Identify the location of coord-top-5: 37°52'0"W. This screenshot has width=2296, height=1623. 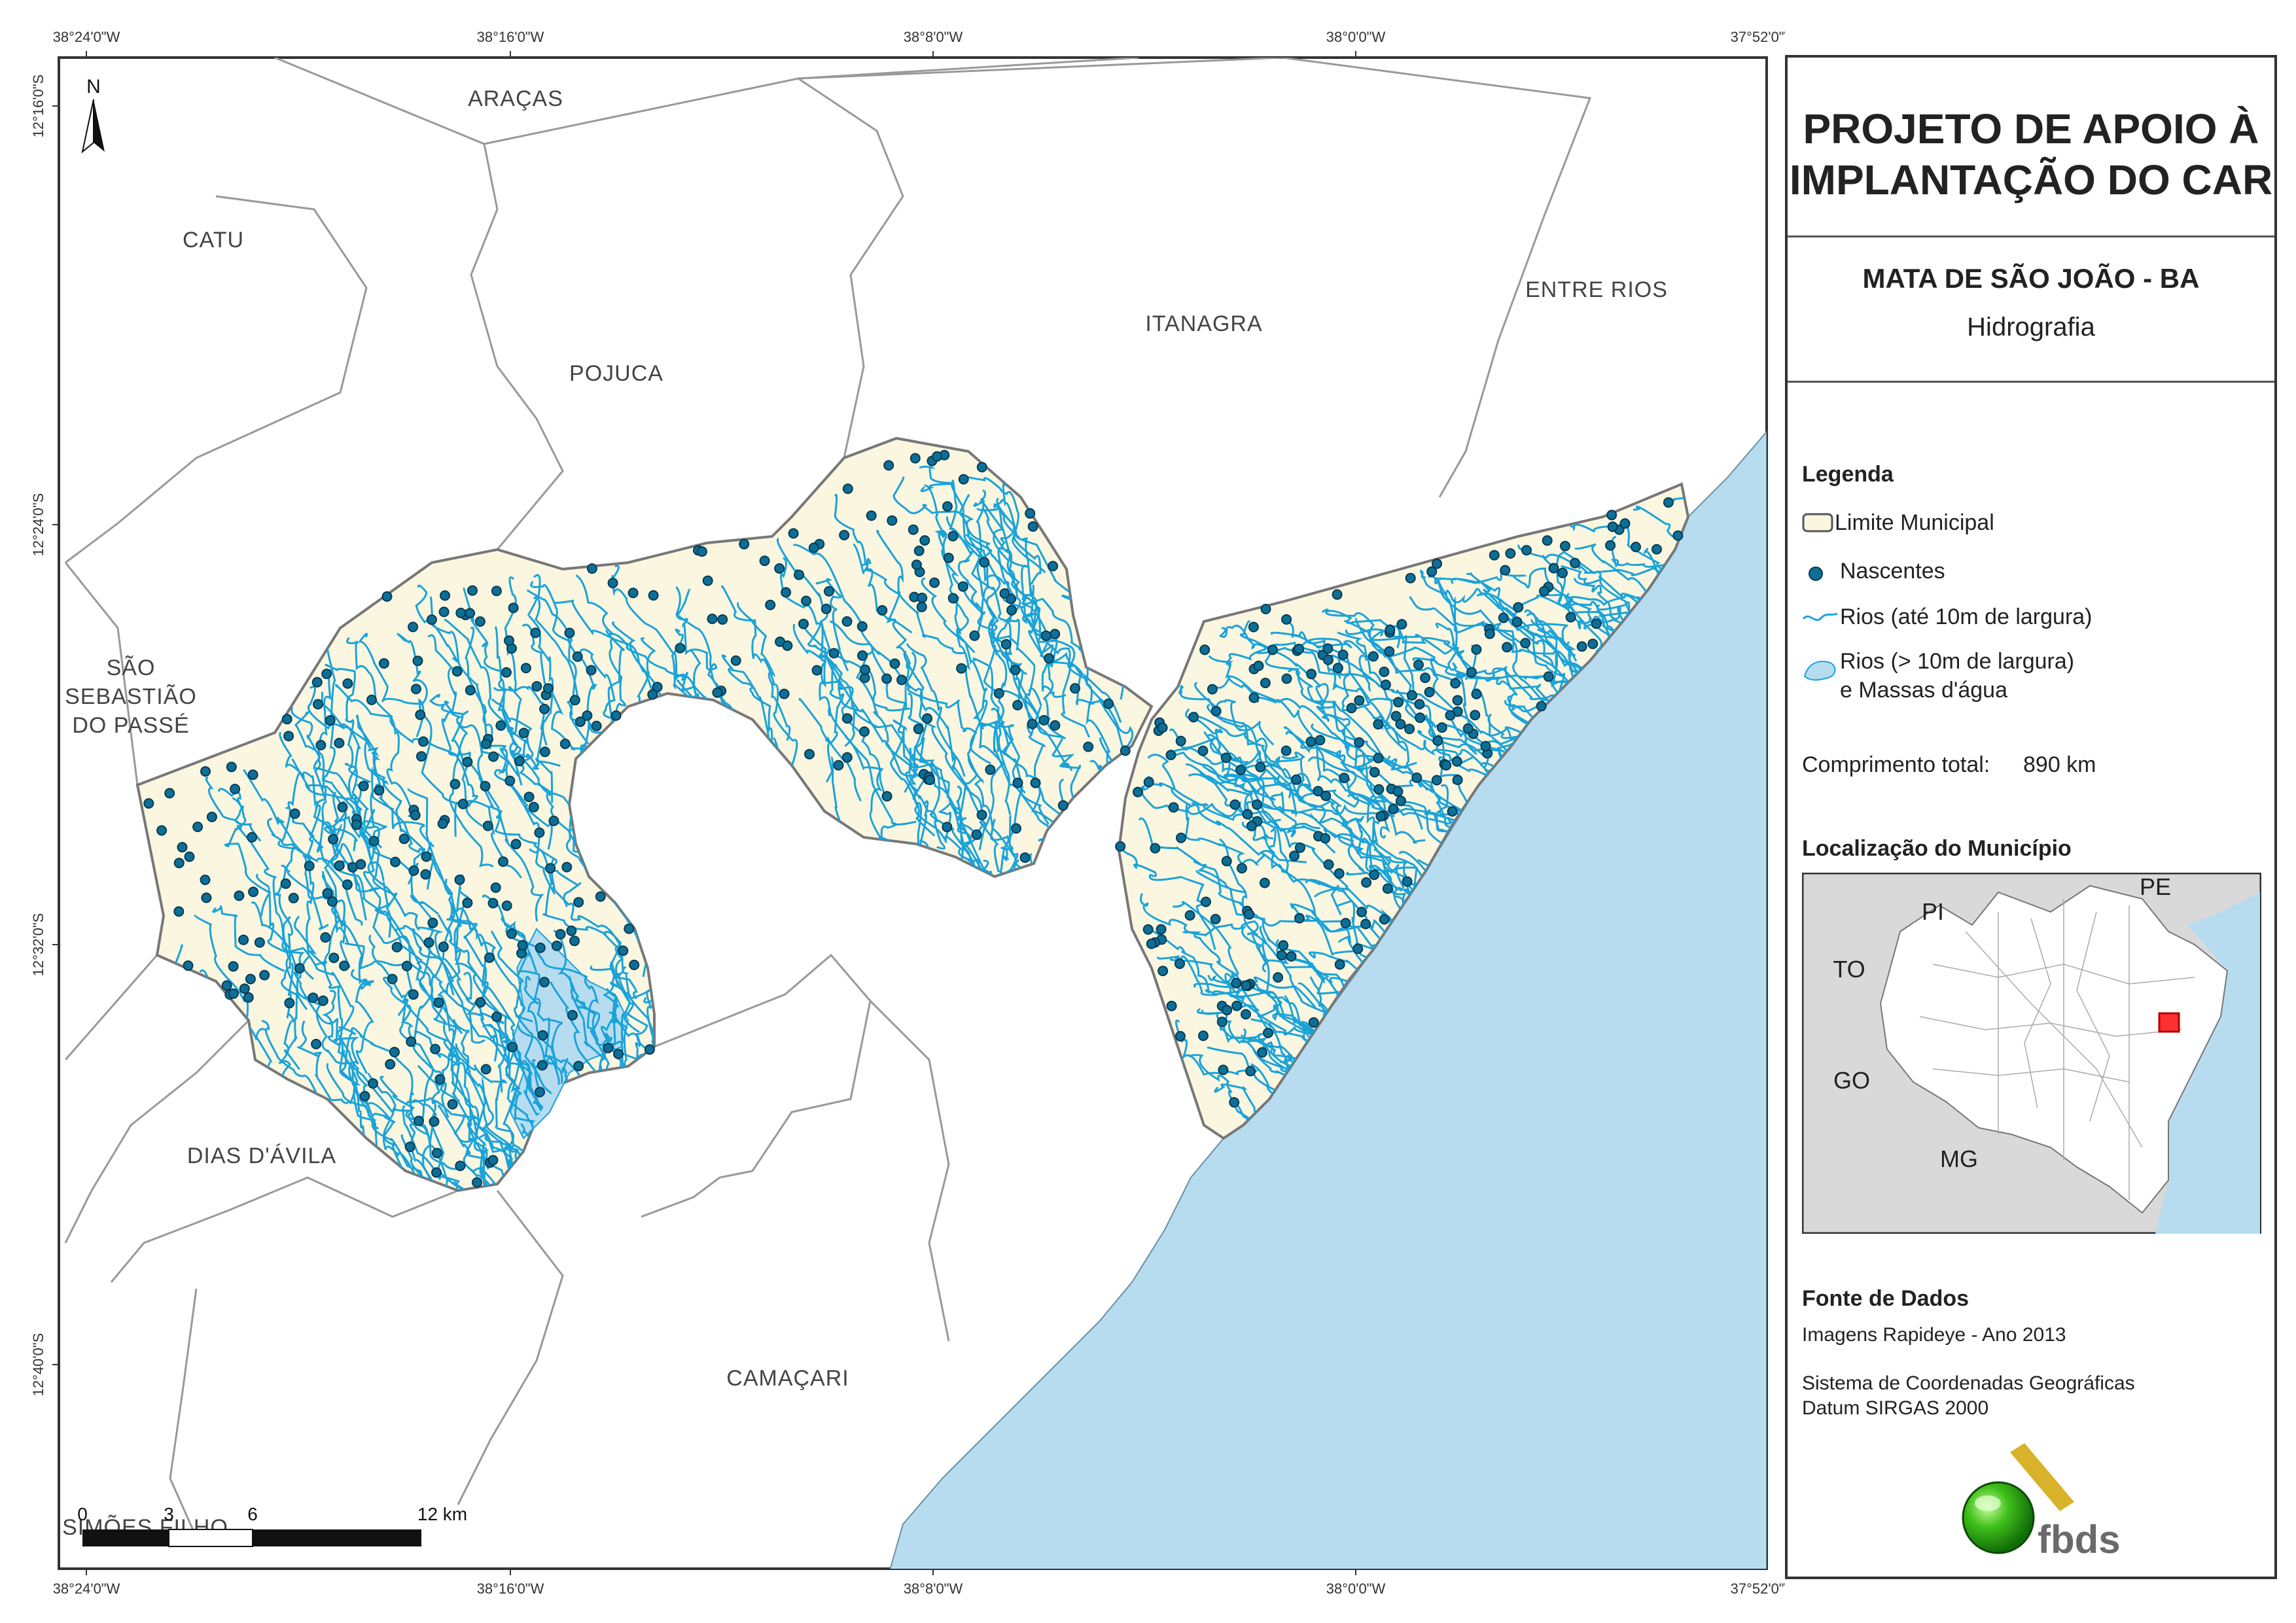
(1758, 37).